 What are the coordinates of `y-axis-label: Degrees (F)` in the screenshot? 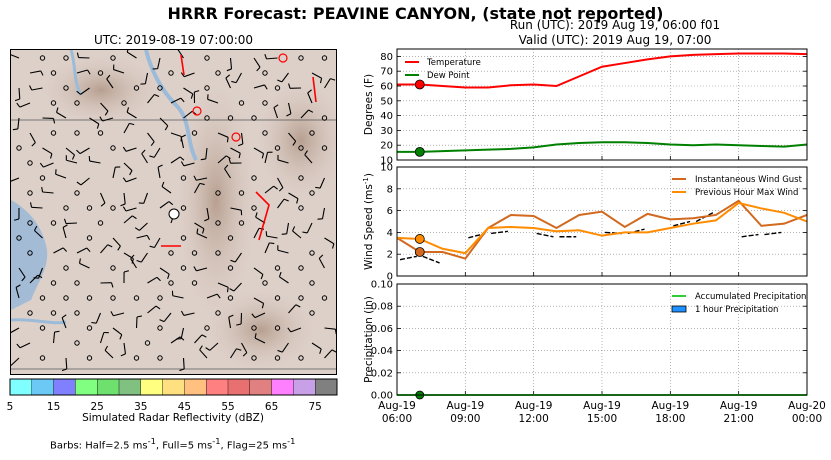 It's located at (369, 104).